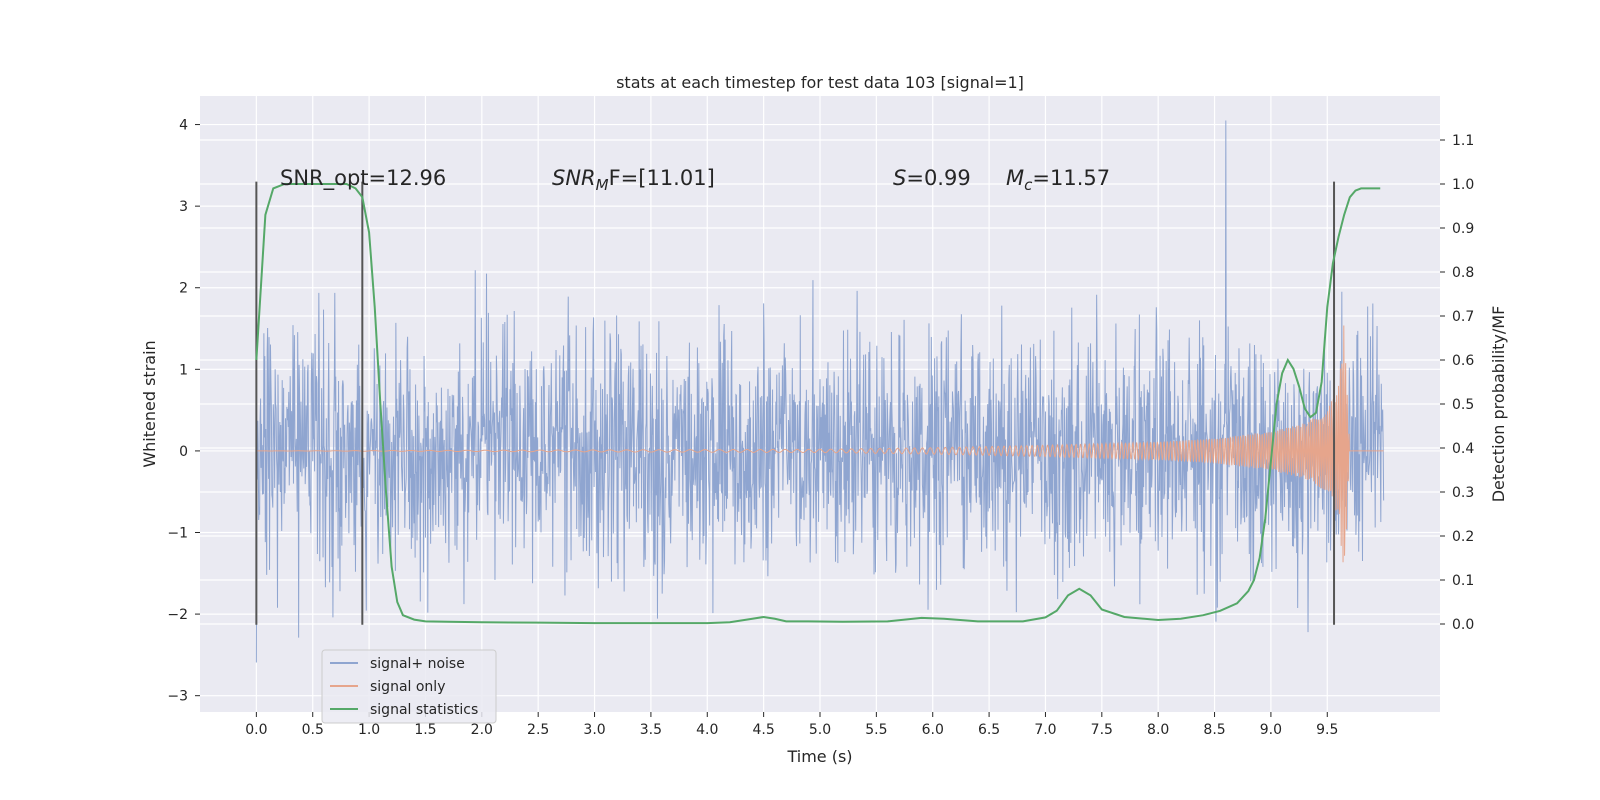 The width and height of the screenshot is (1600, 800). Describe the element at coordinates (1463, 625) in the screenshot. I see `y-tick-label-right: 0.0` at that location.